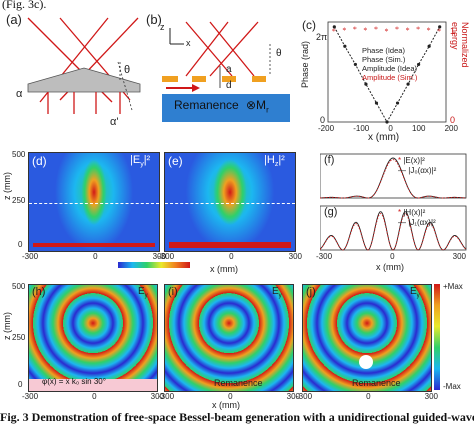  Describe the element at coordinates (229, 85) in the screenshot. I see `d-label-b: d` at that location.